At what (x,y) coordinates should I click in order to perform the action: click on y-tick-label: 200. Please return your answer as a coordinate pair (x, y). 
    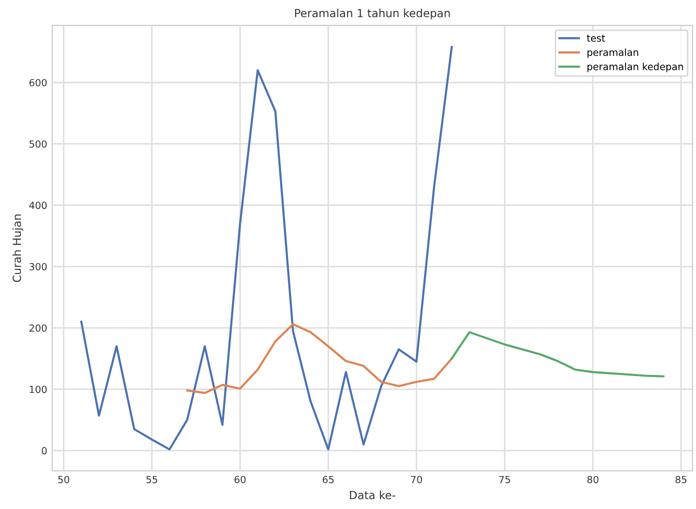
    Looking at the image, I should click on (38, 328).